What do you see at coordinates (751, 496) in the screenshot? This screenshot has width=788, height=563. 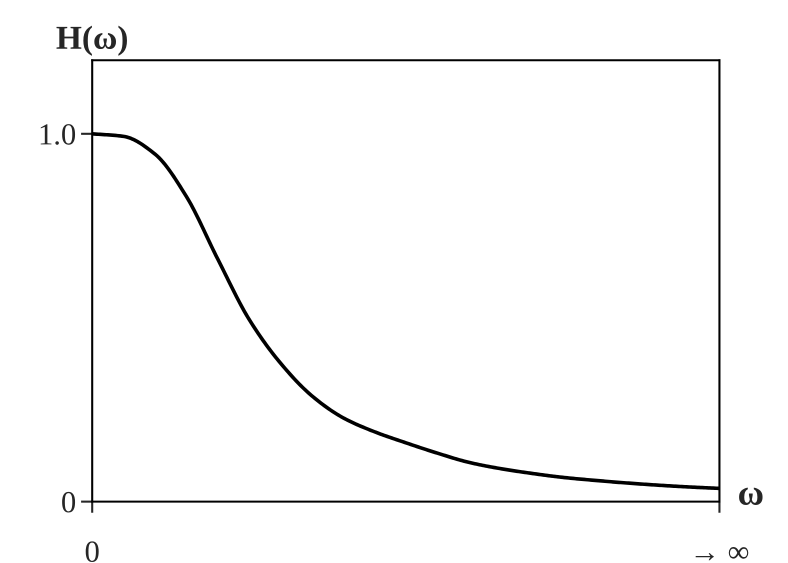 I see `x-axis-title: ω` at bounding box center [751, 496].